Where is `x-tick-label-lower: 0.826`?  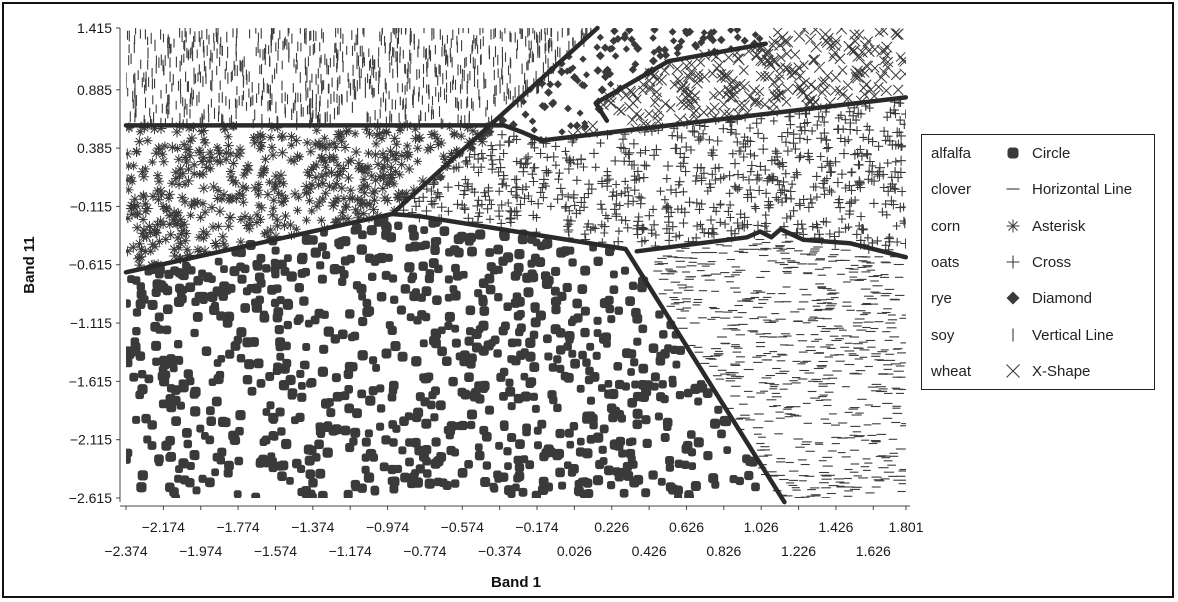
x-tick-label-lower: 0.826 is located at coordinates (723, 551).